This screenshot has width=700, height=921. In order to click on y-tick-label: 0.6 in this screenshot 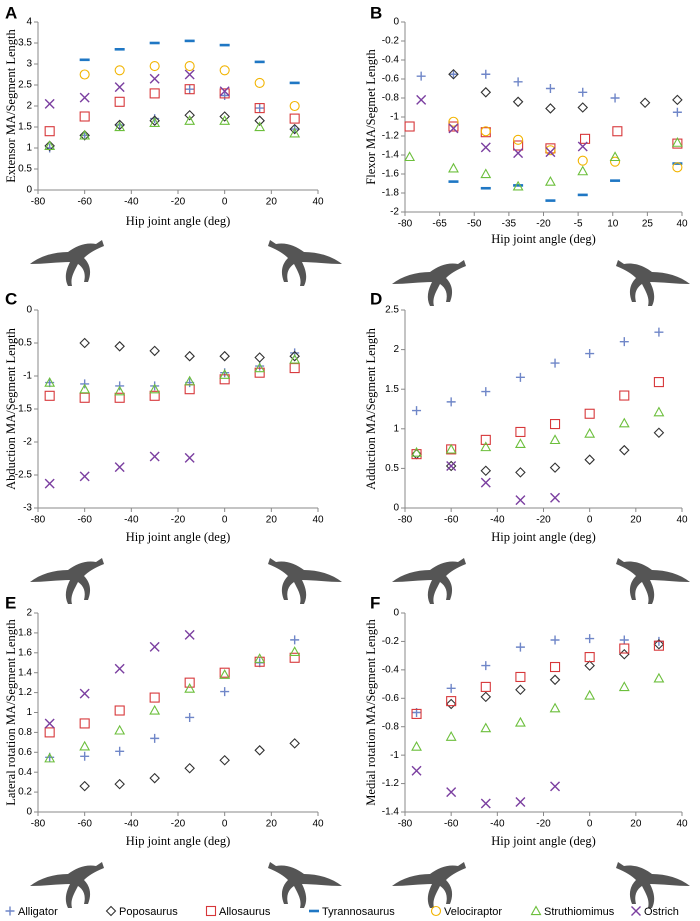, I will do `click(25, 752)`.